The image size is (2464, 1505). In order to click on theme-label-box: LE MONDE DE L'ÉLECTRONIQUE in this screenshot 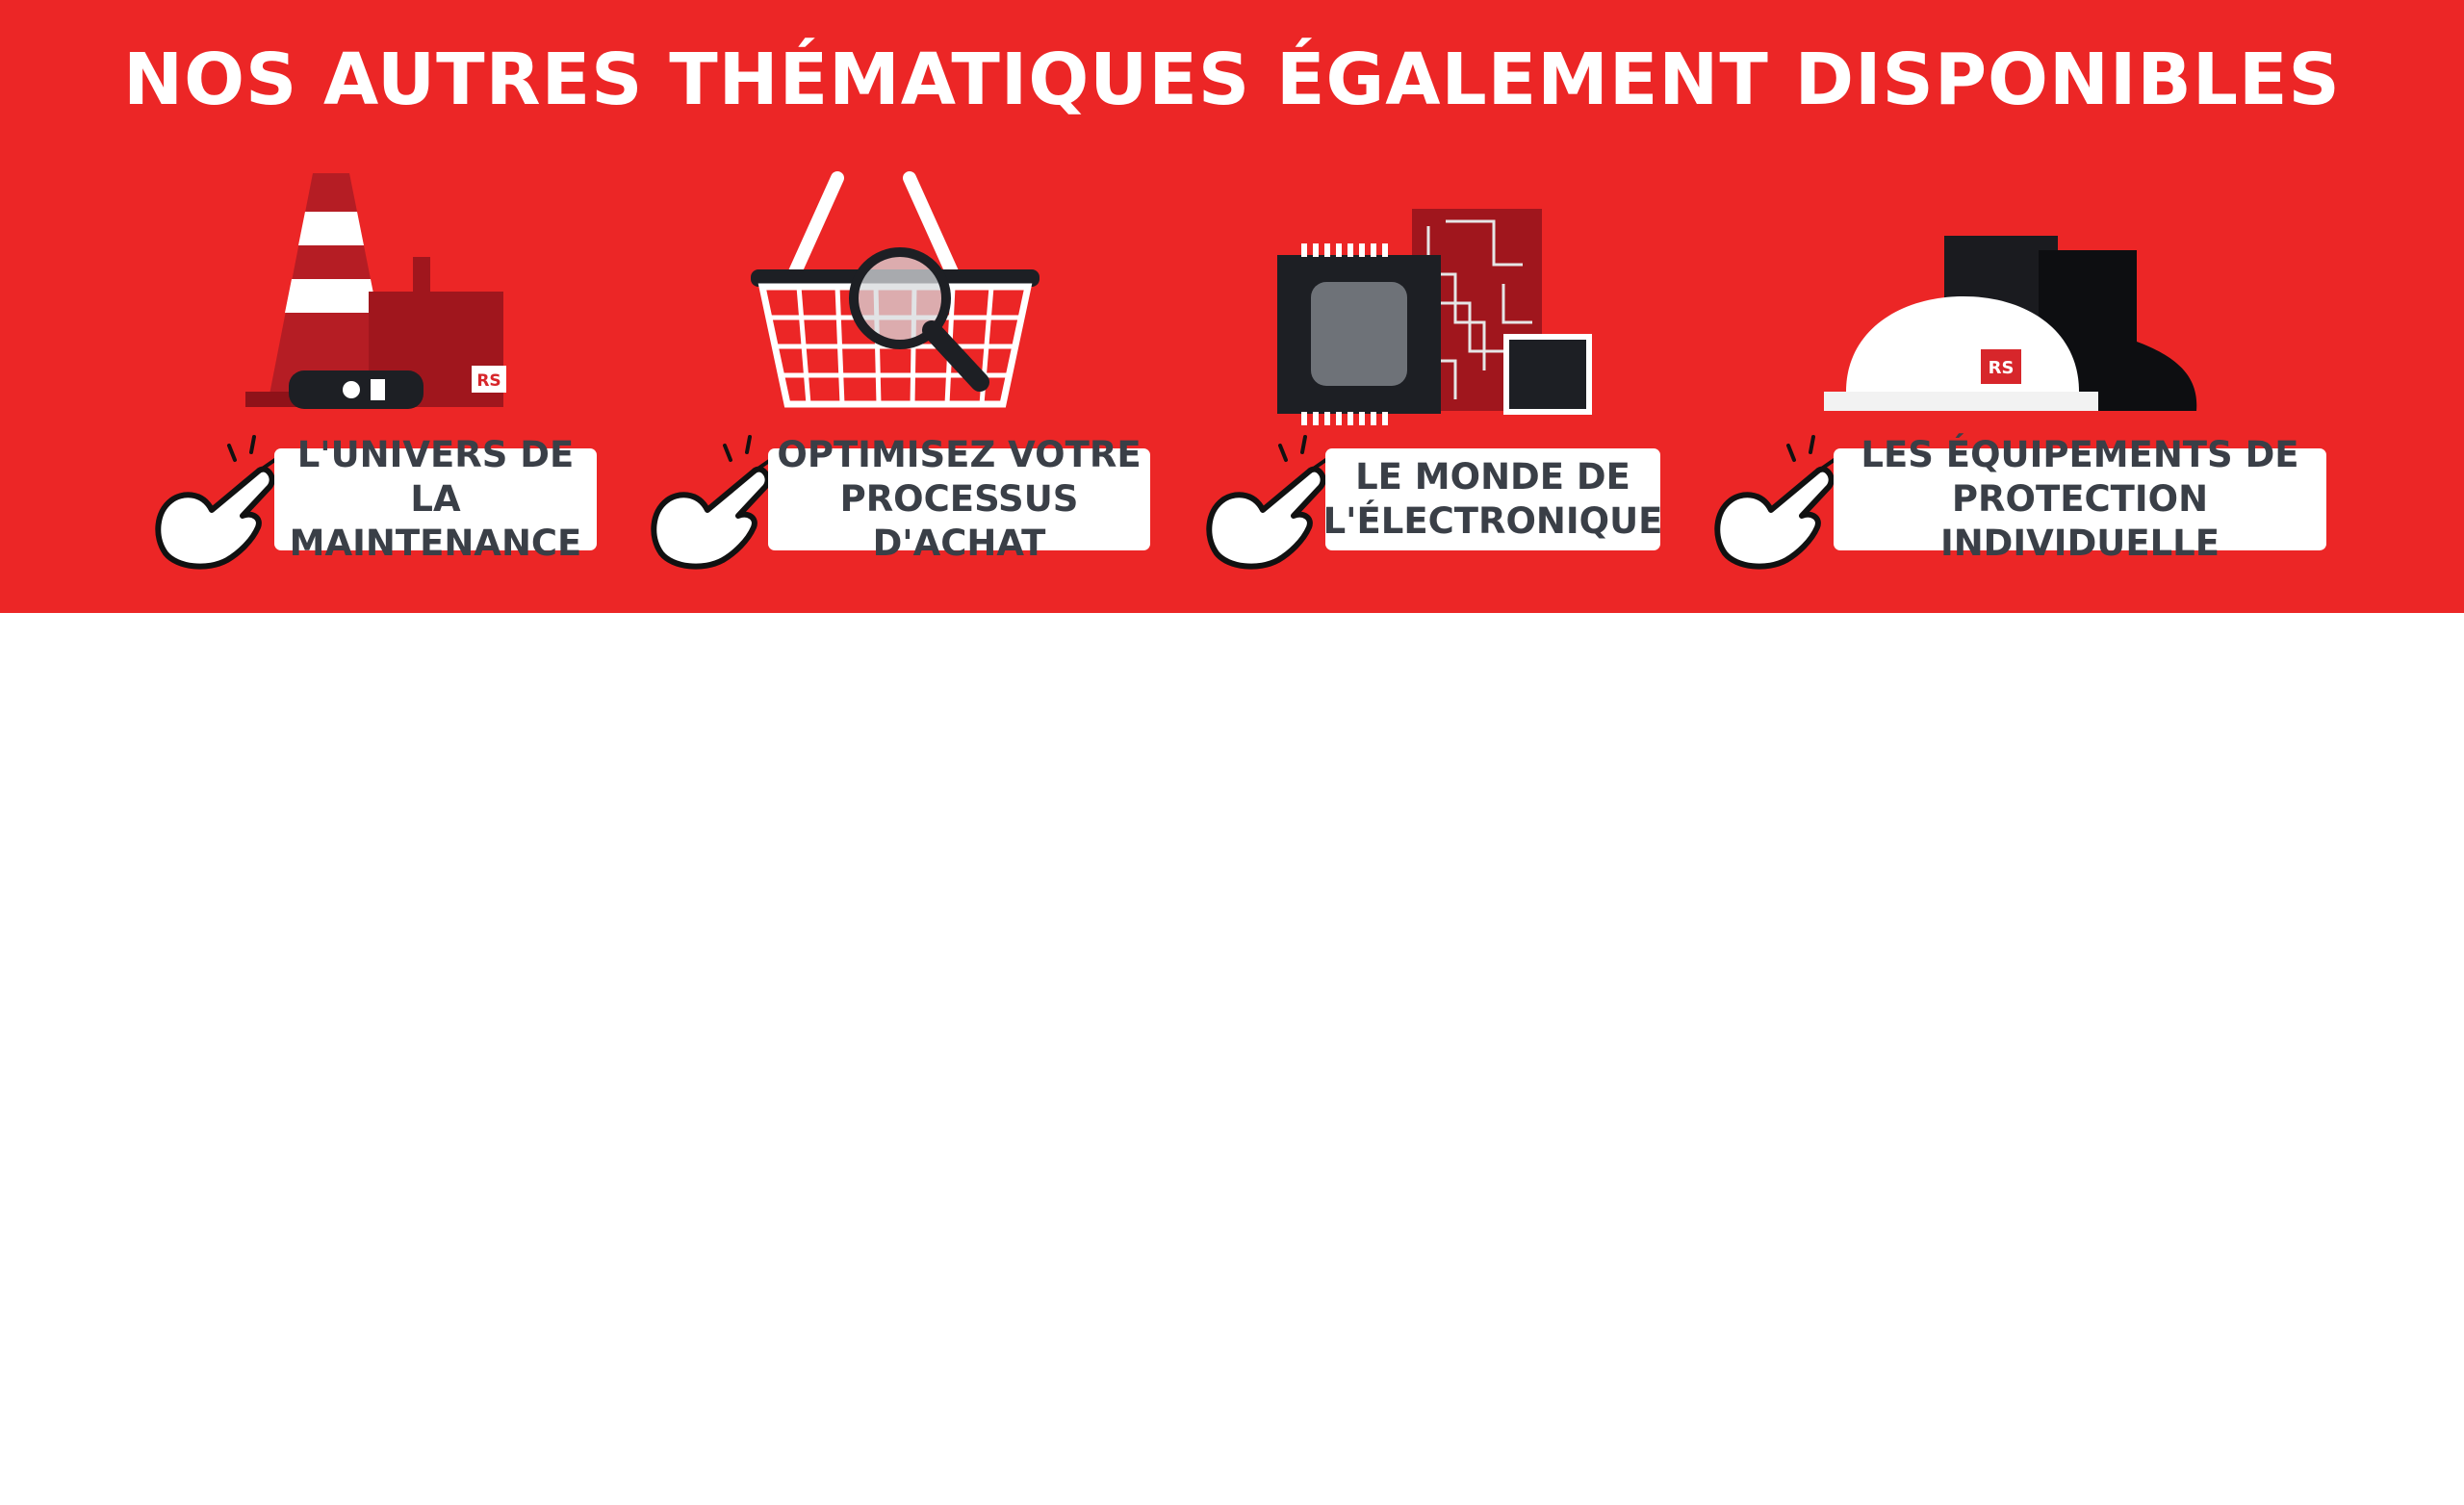, I will do `click(1492, 499)`.